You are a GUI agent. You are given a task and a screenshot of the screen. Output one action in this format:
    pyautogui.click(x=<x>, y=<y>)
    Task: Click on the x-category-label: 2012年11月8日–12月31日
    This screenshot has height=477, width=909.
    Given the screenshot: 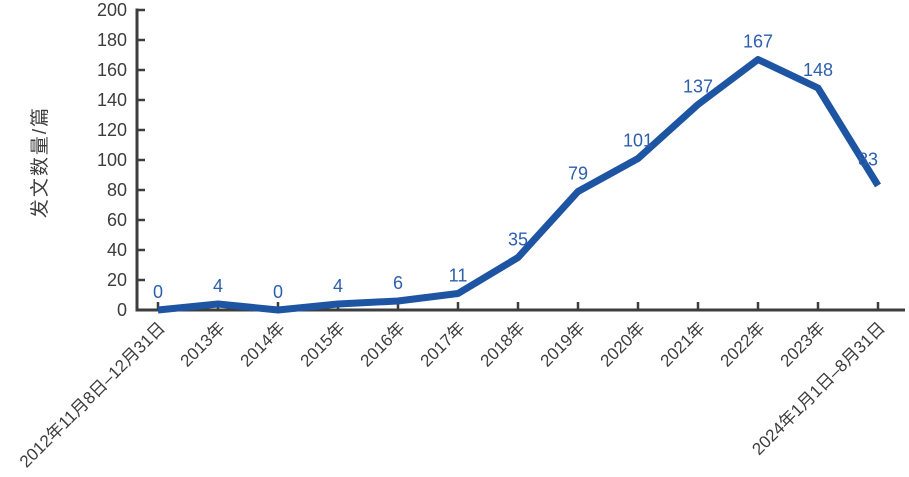 What is the action you would take?
    pyautogui.click(x=92, y=394)
    